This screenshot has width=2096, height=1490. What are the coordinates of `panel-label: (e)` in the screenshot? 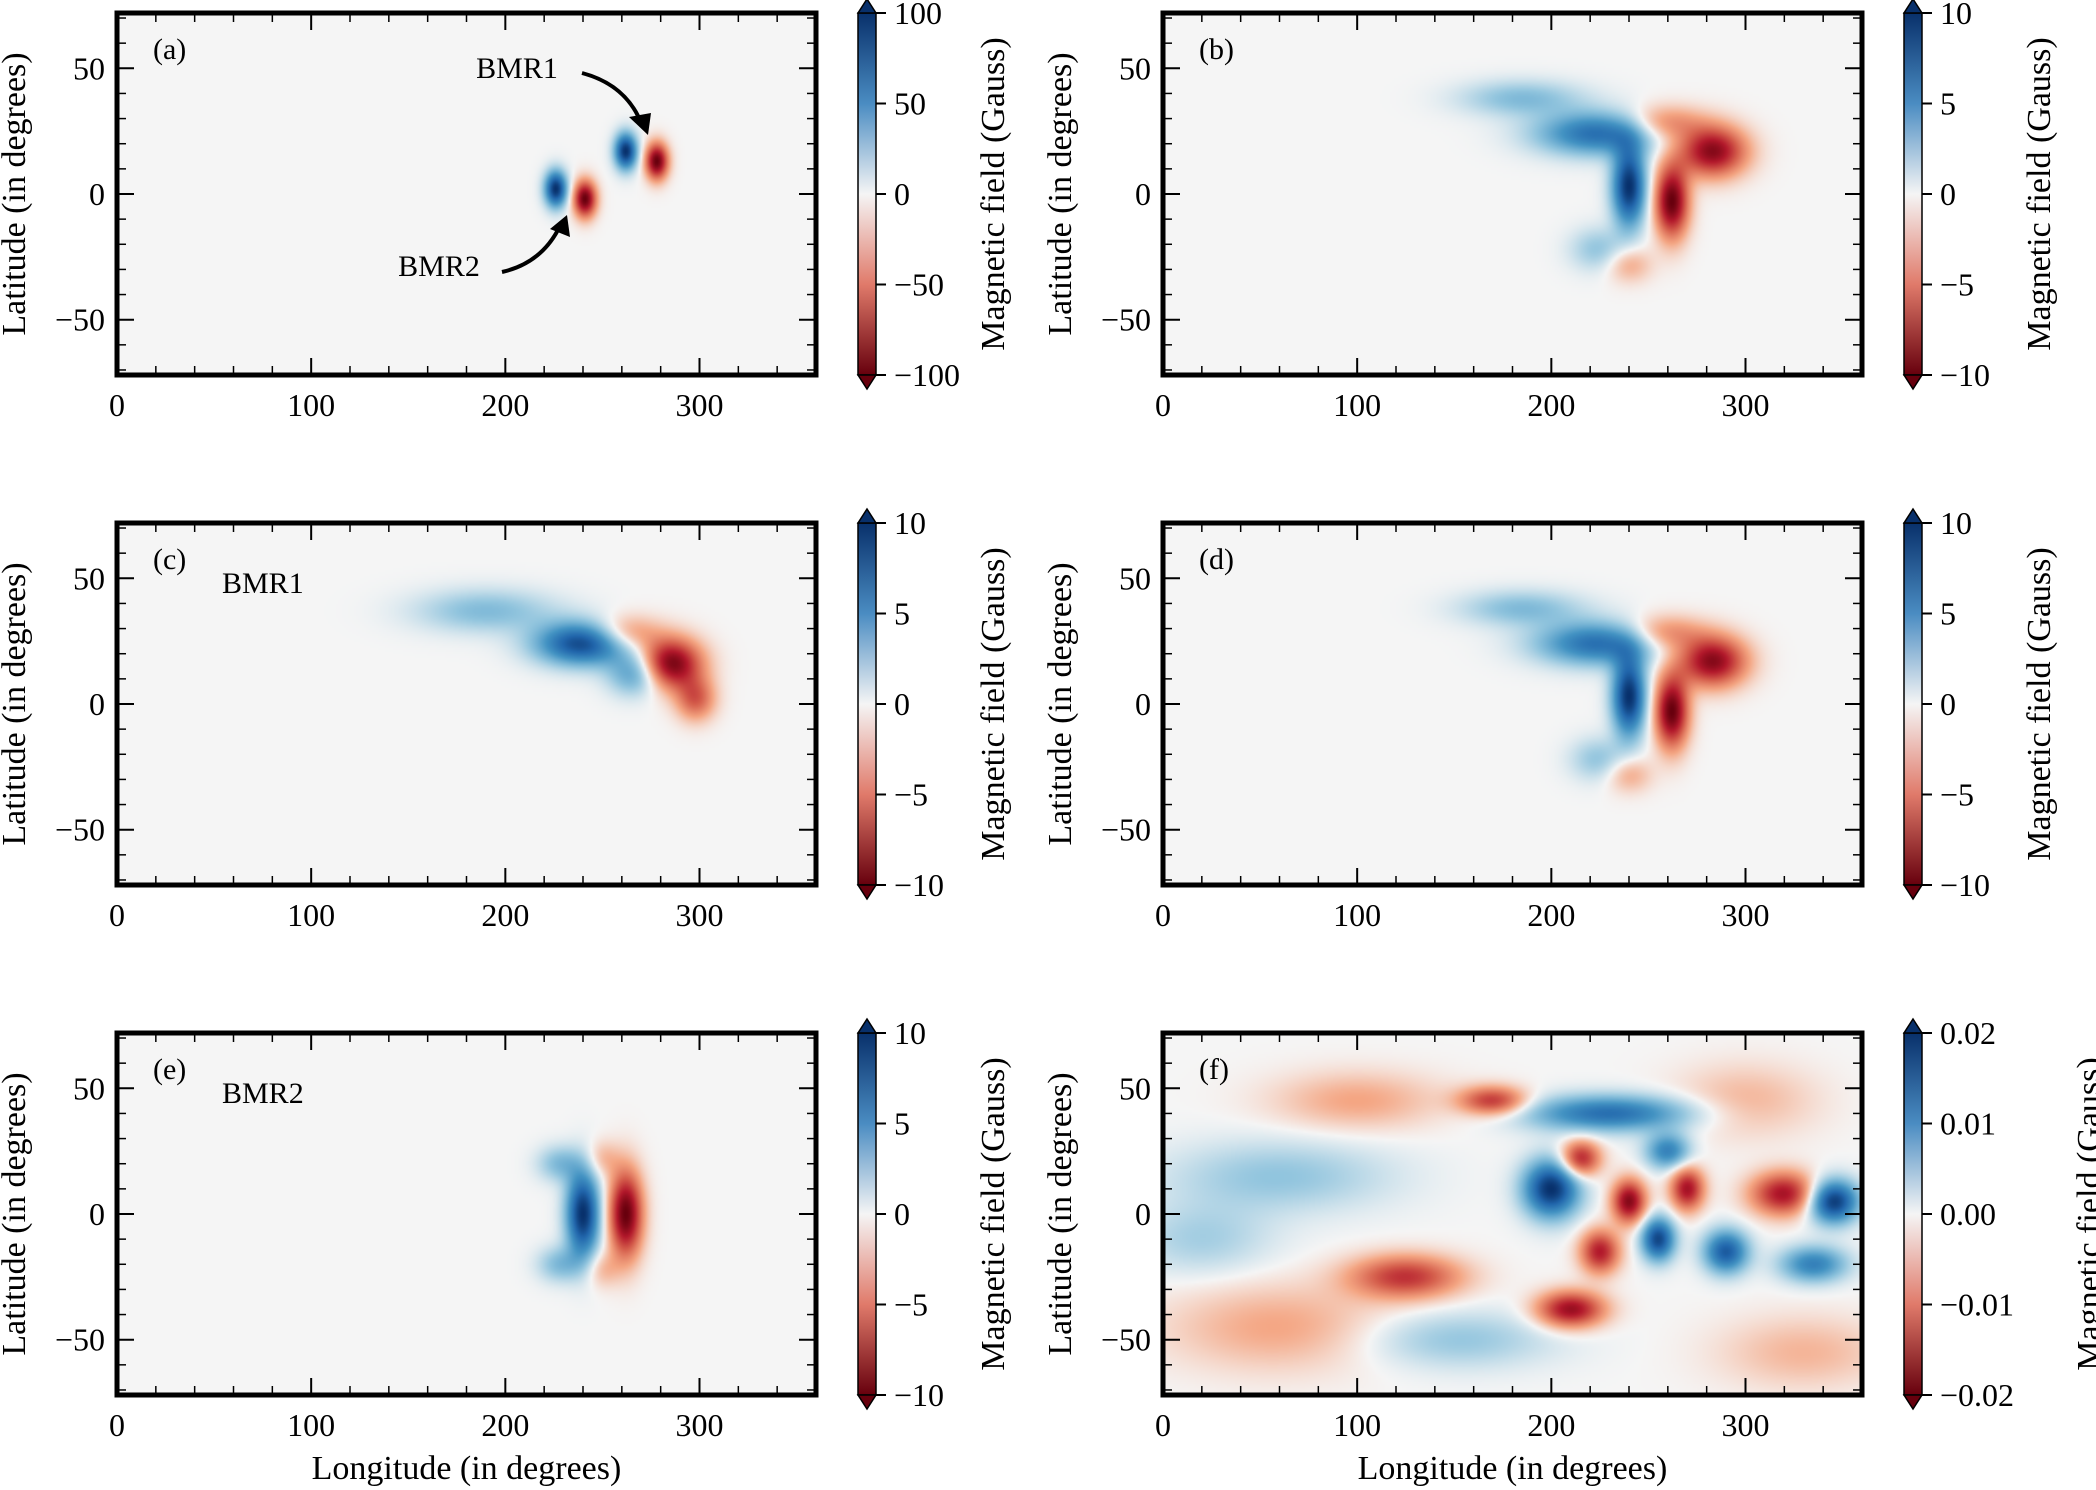 It's located at (169, 1069).